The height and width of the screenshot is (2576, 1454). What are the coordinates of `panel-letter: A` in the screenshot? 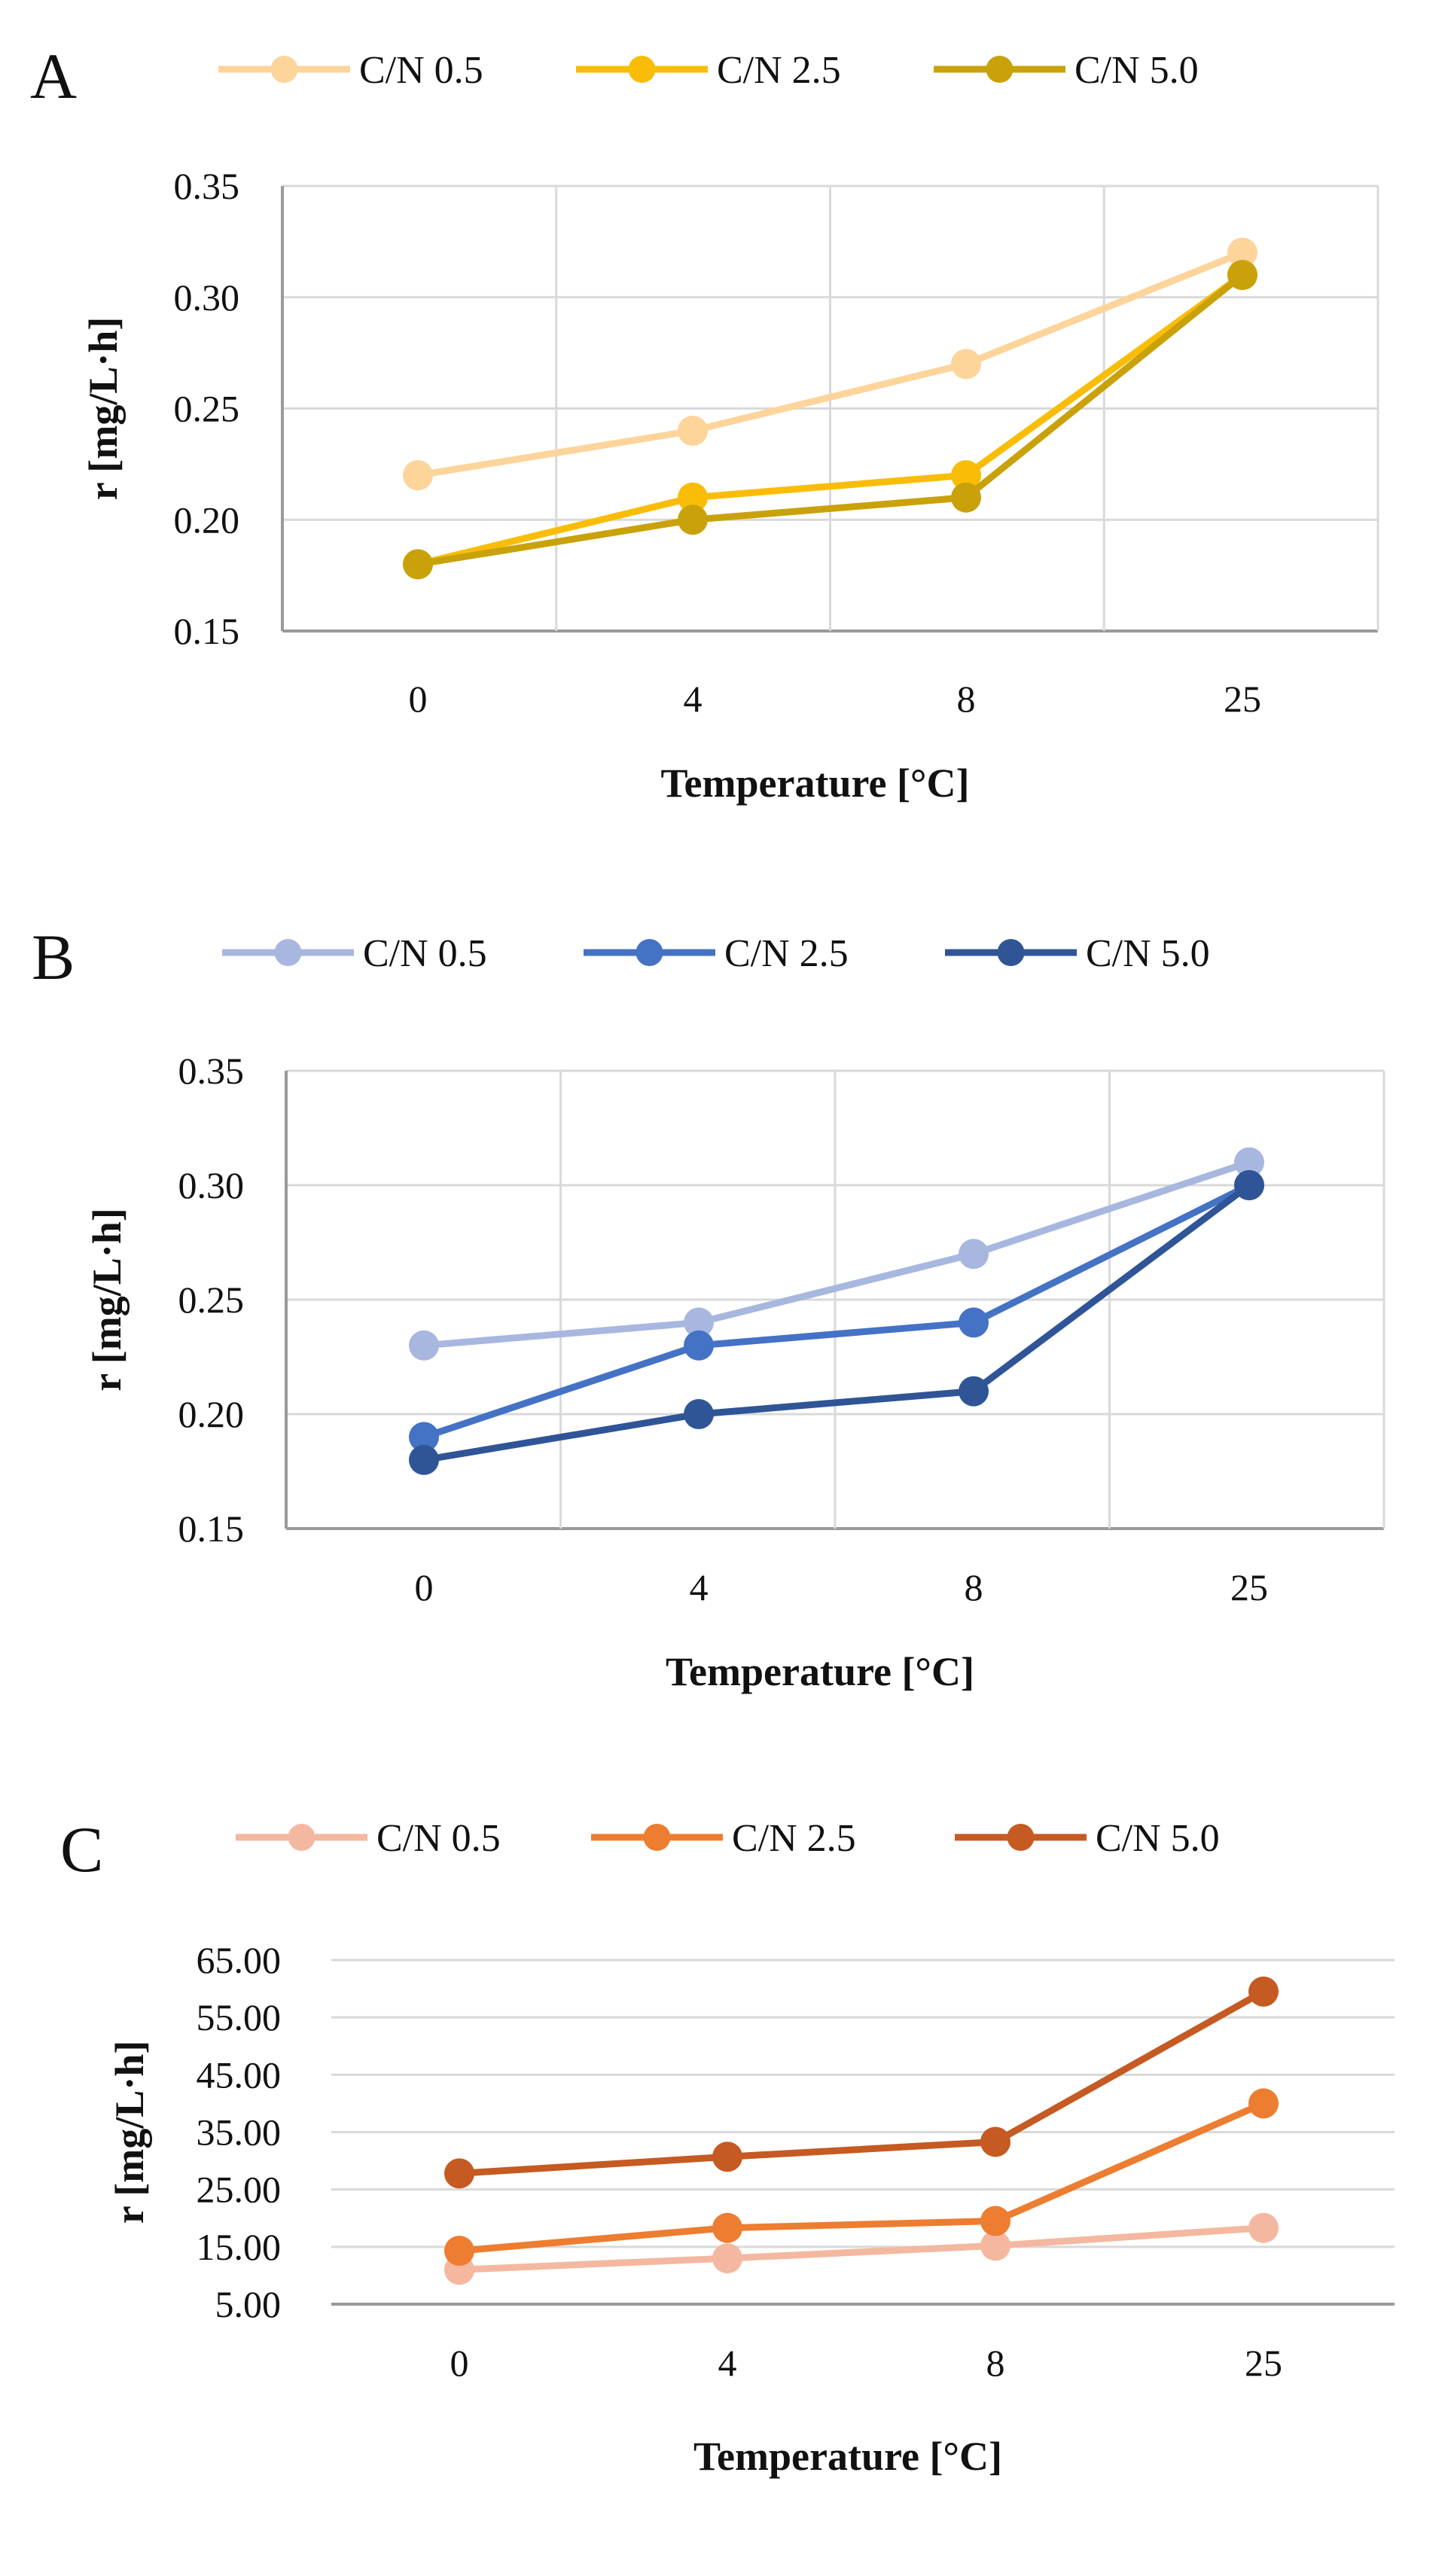 It's located at (54, 76).